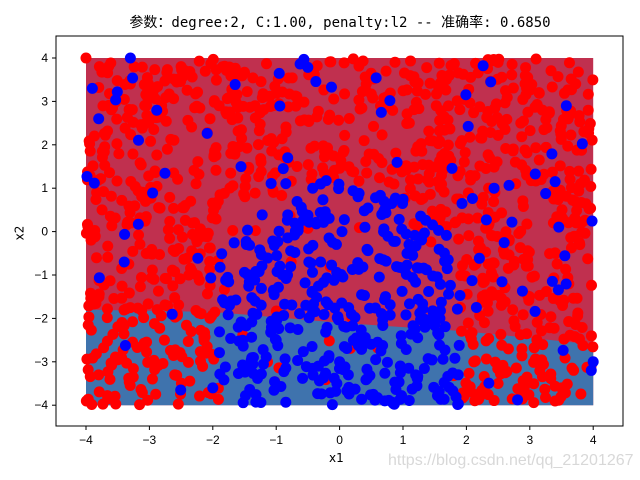 The width and height of the screenshot is (640, 480). I want to click on x-tick-label: −1, so click(276, 440).